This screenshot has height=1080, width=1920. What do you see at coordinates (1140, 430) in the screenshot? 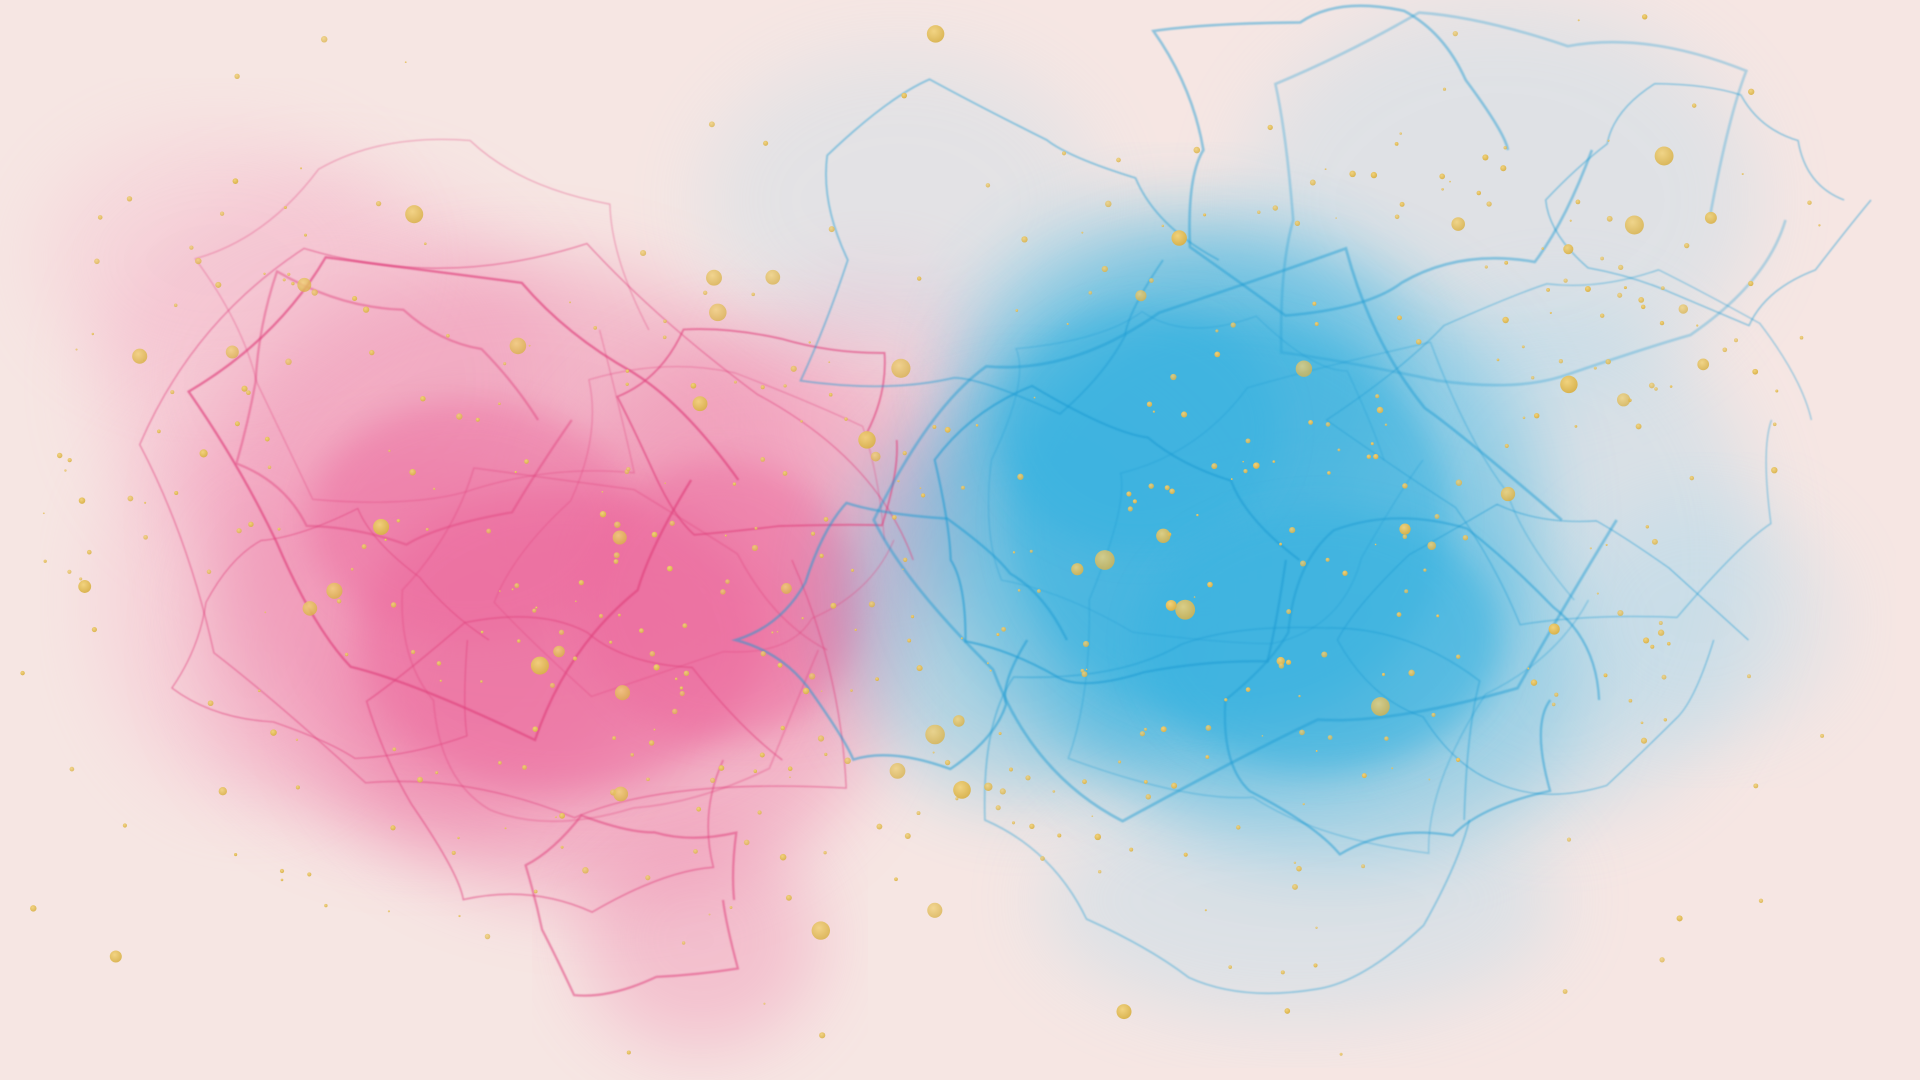
I see `blue-ink-core` at bounding box center [1140, 430].